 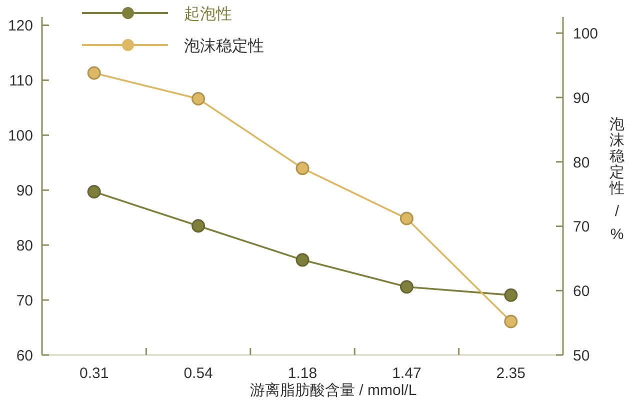 I want to click on y-tick-label: 90, so click(x=24, y=191).